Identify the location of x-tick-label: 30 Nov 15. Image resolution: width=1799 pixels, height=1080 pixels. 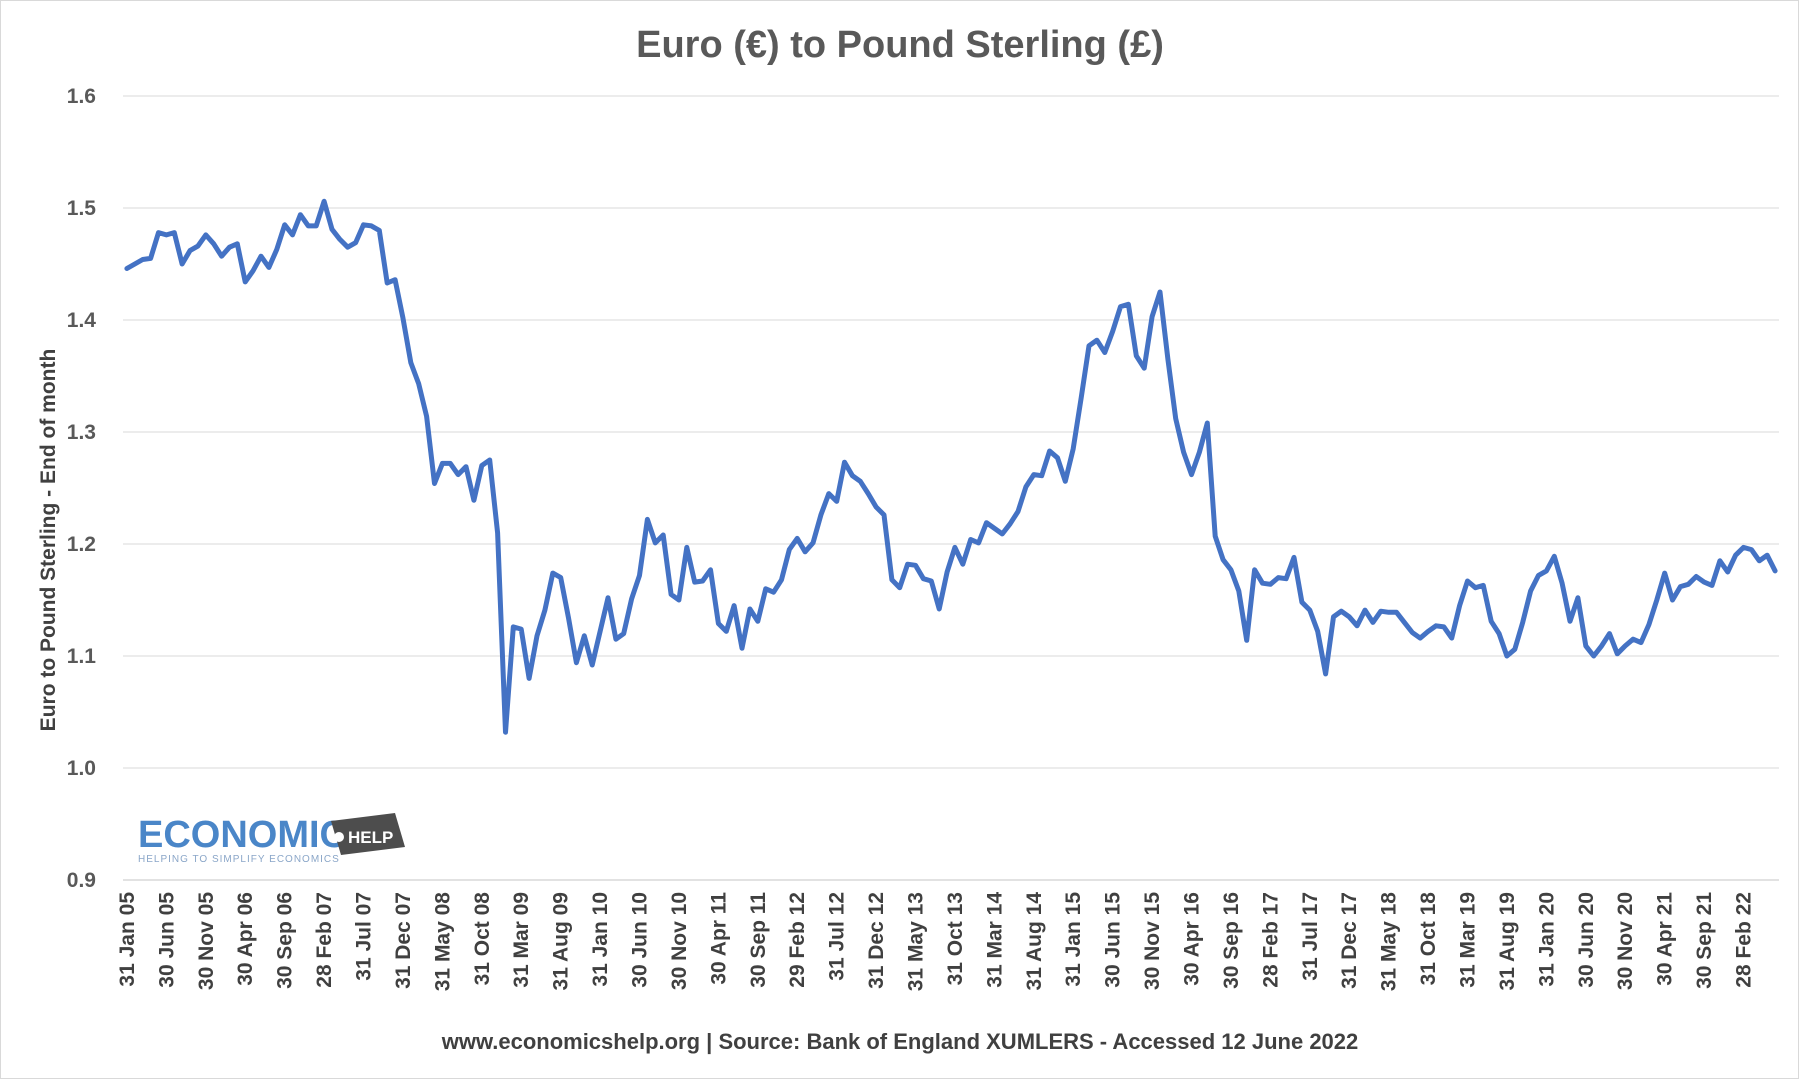
(1152, 941).